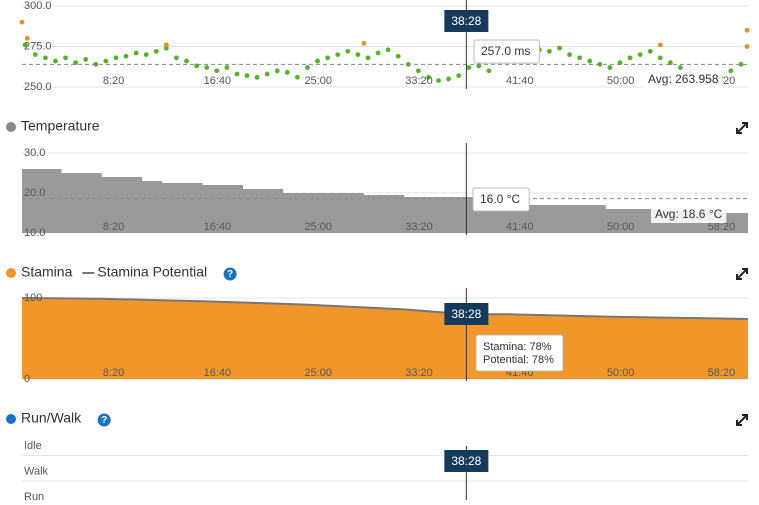 The image size is (759, 505). I want to click on y-tick-label: 30.0, so click(34, 153).